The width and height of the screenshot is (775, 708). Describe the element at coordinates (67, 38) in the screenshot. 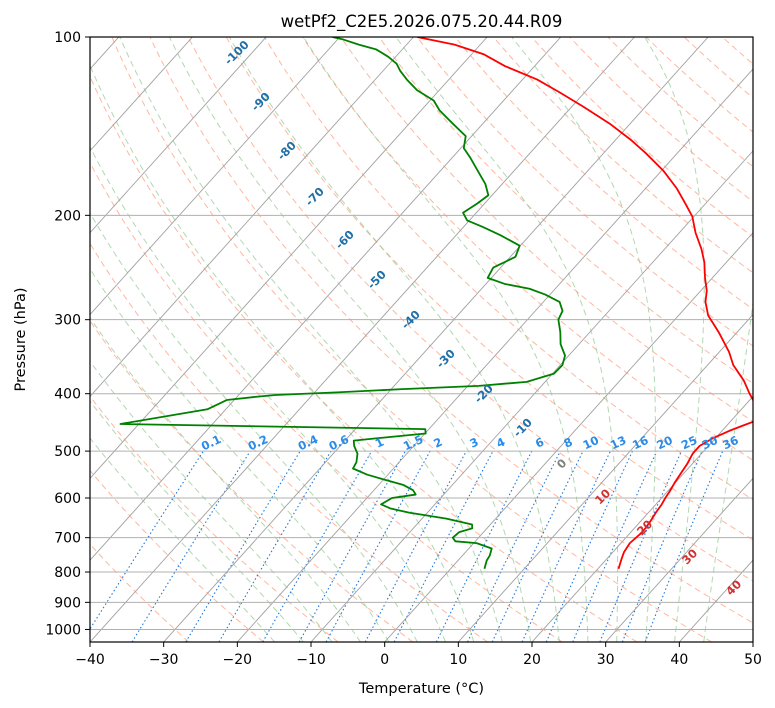

I see `y-tick-label: 100` at that location.